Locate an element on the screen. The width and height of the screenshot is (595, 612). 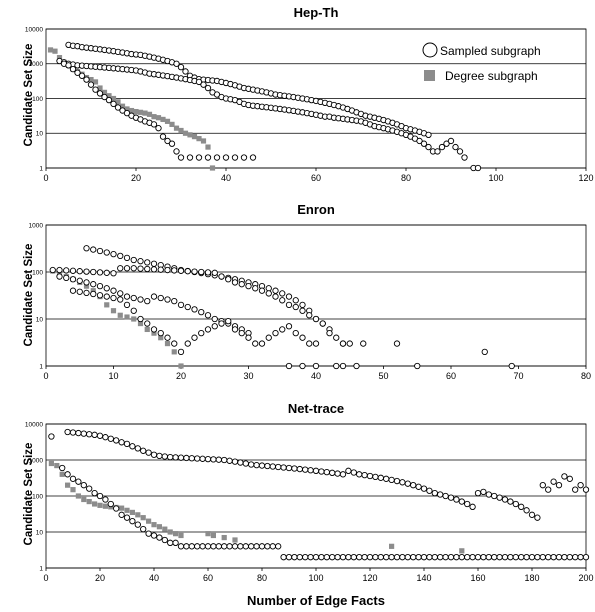
x-tick-label: 140 is located at coordinates (423, 578).